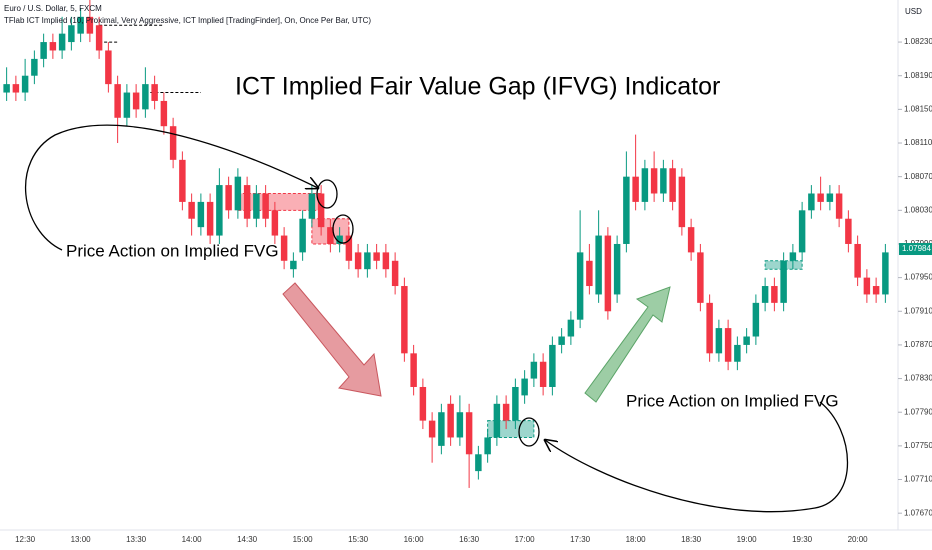  What do you see at coordinates (802, 539) in the screenshot?
I see `x-tick-label: 19:30` at bounding box center [802, 539].